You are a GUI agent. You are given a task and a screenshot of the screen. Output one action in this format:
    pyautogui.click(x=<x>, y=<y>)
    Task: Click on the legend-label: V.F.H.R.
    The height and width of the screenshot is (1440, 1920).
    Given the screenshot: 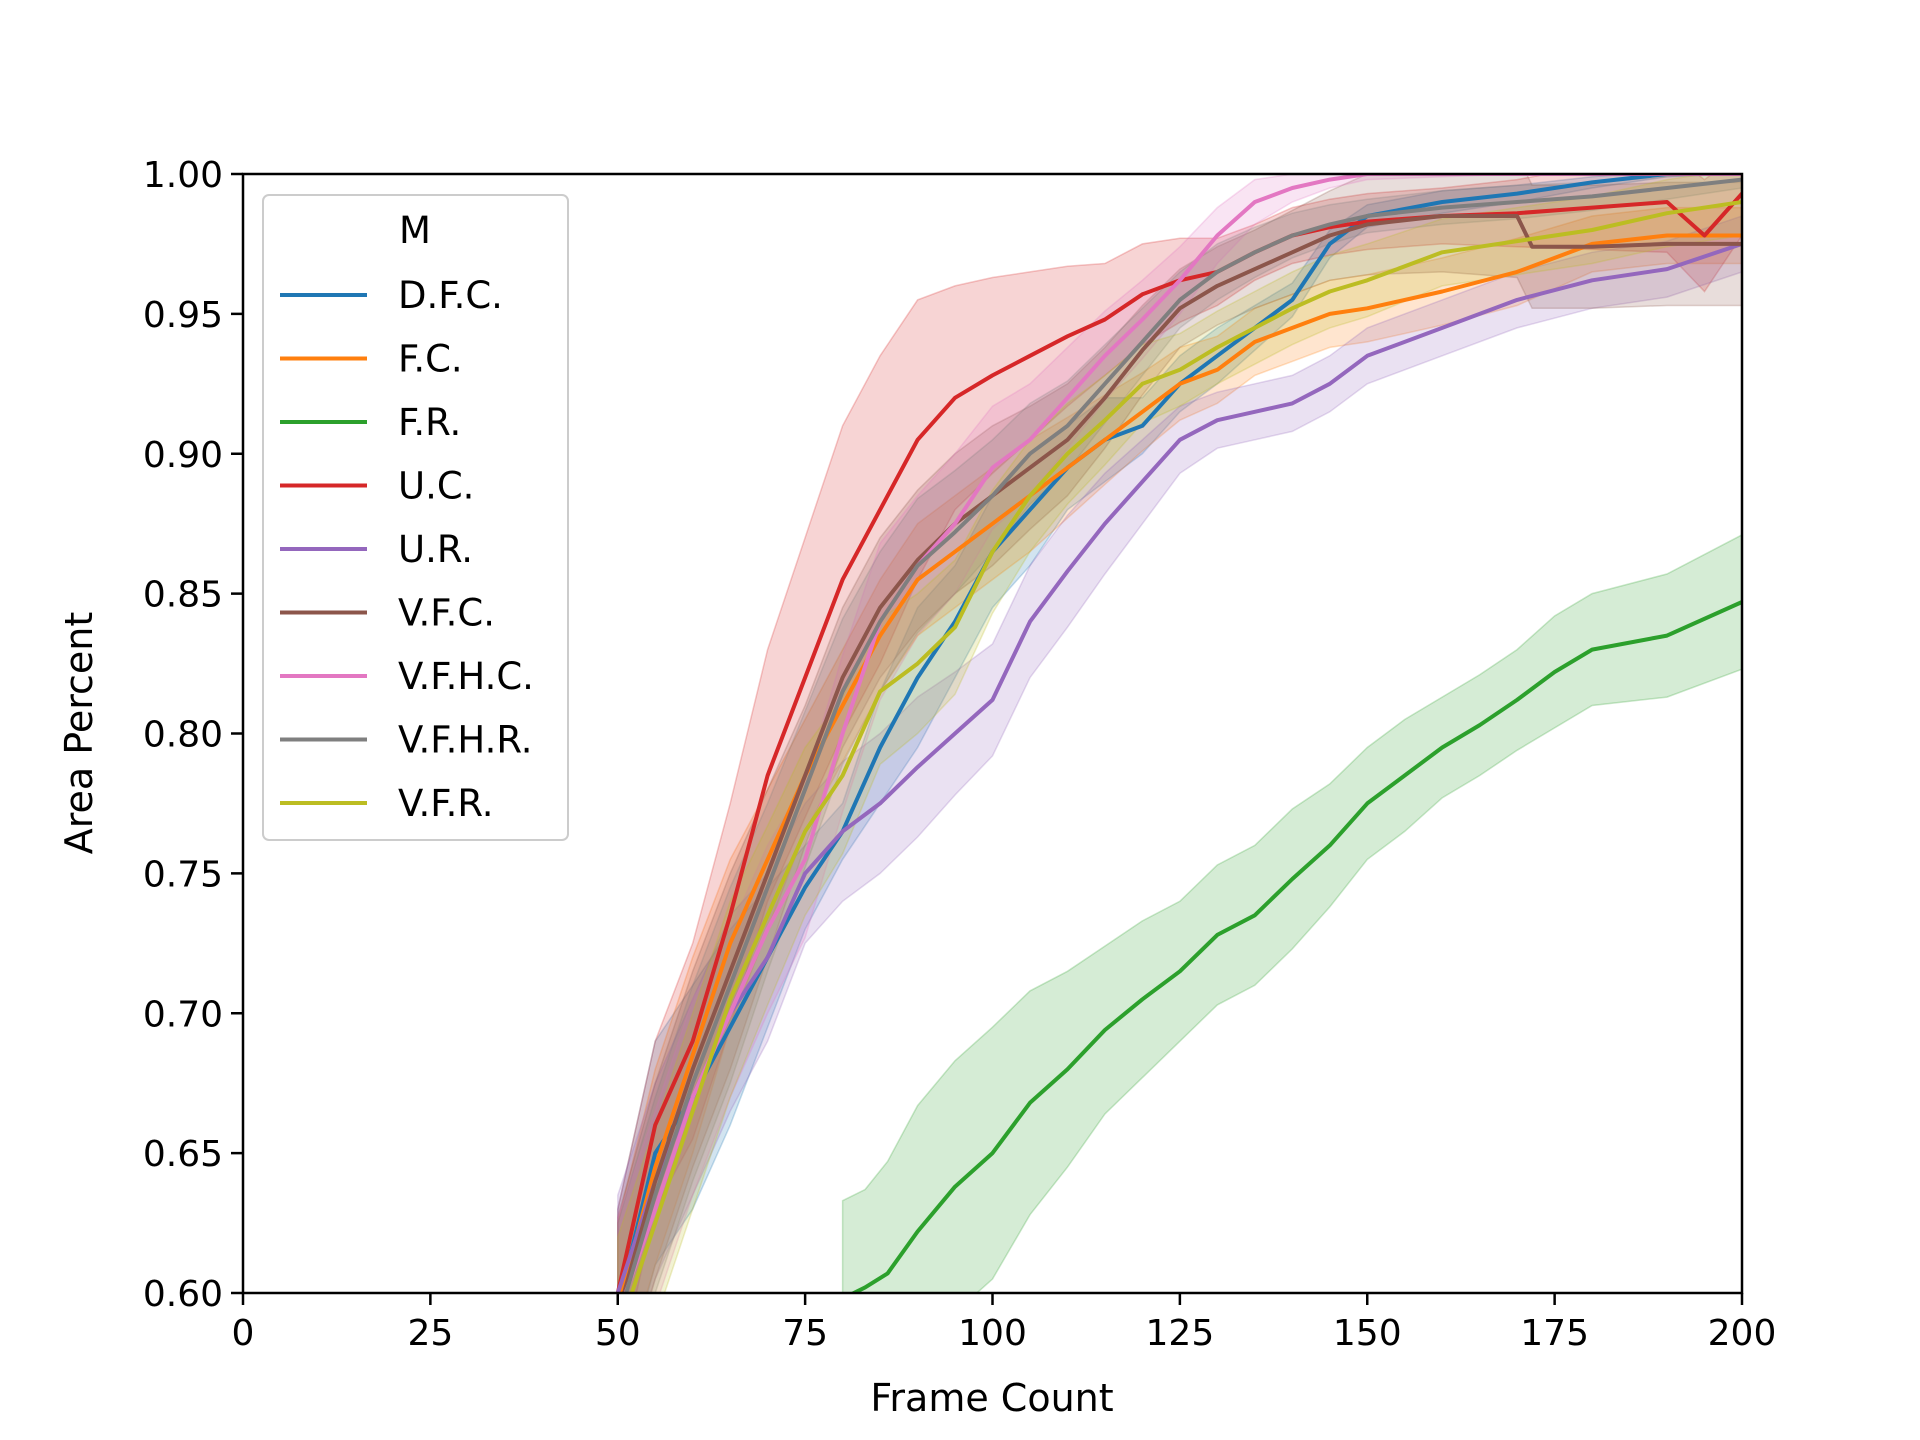 What is the action you would take?
    pyautogui.click(x=465, y=740)
    